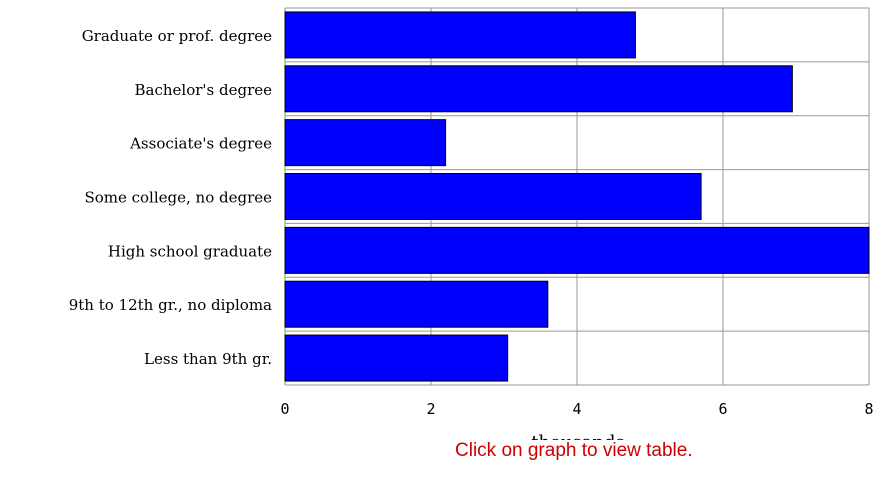  I want to click on category-label: Some college, no degree, so click(178, 198).